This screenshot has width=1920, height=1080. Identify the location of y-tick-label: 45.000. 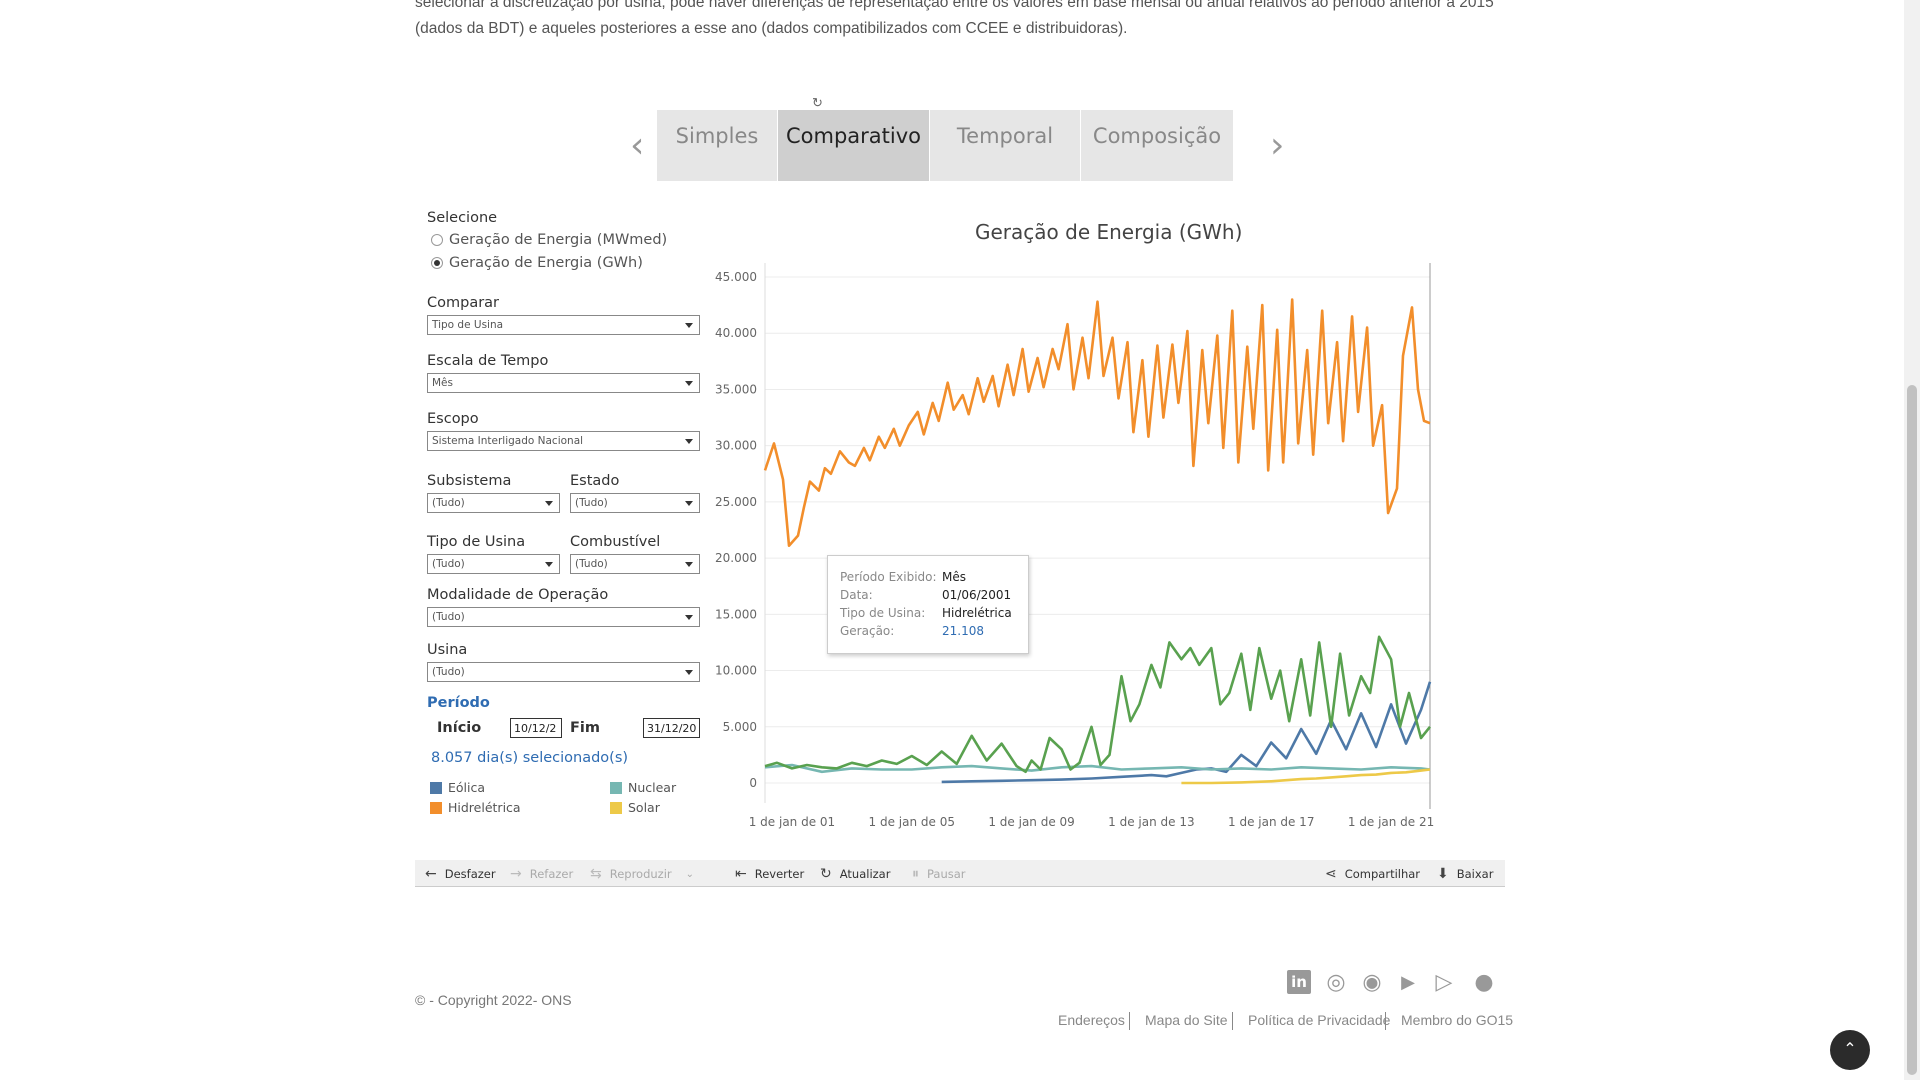
(736, 277).